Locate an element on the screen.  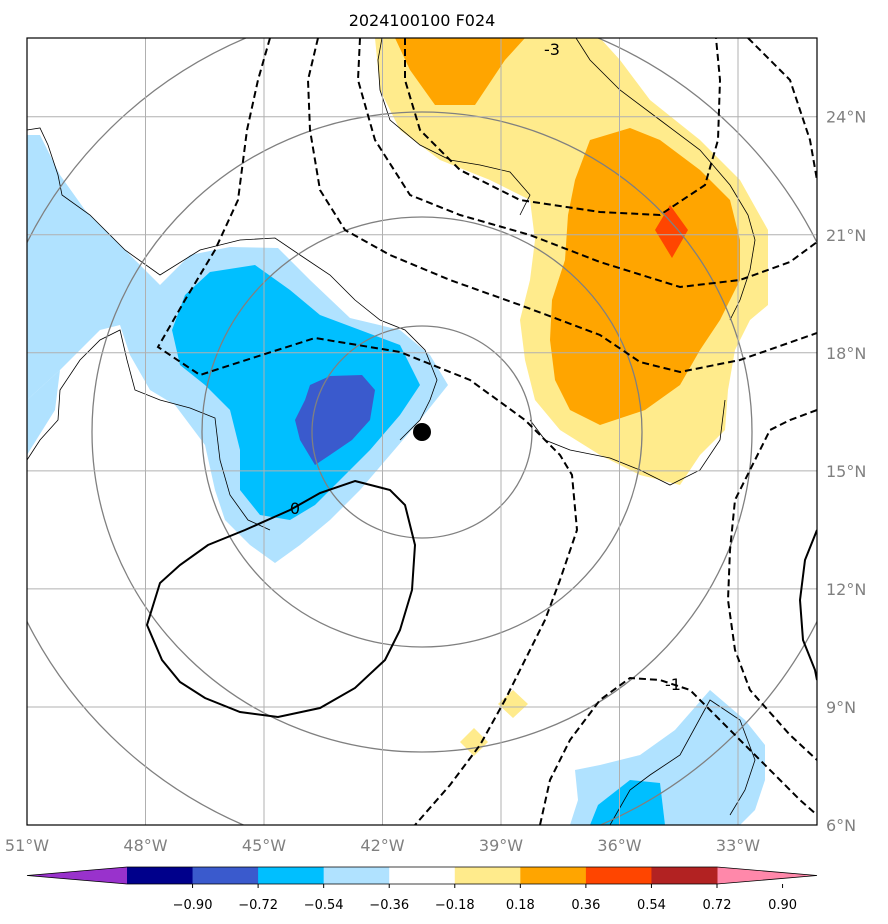
shaded-red is located at coordinates (671, 231).